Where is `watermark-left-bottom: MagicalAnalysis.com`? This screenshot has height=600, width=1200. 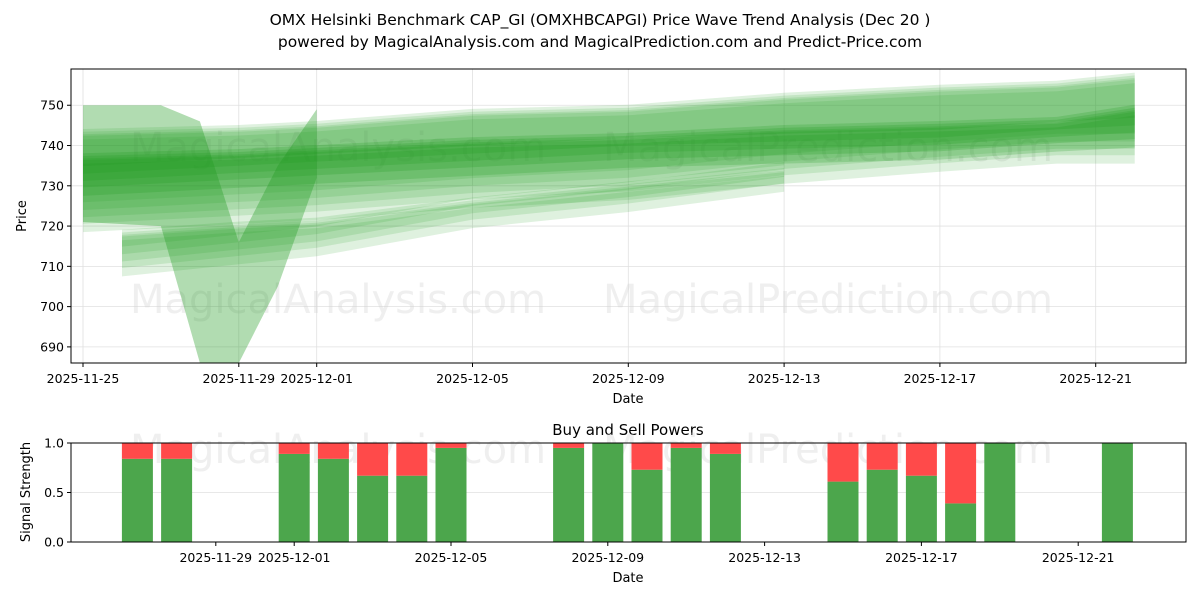 watermark-left-bottom: MagicalAnalysis.com is located at coordinates (338, 300).